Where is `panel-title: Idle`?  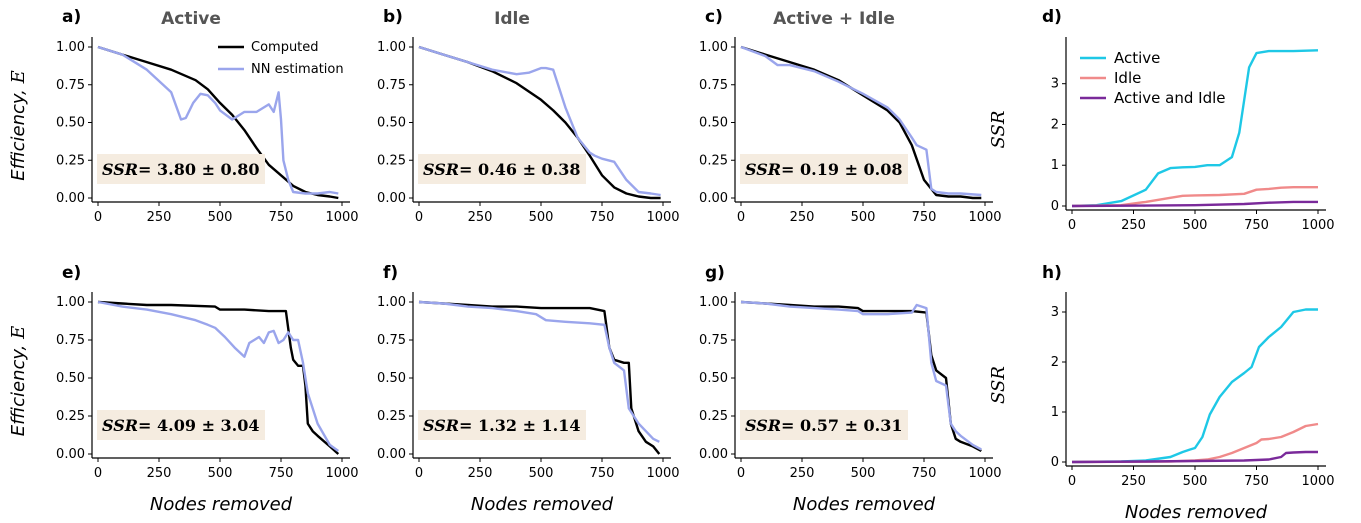 panel-title: Idle is located at coordinates (512, 19).